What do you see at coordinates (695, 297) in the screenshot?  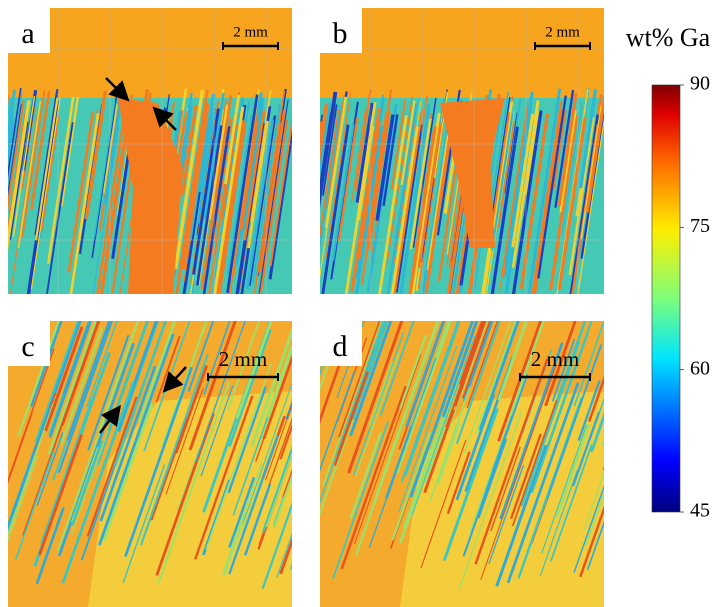 I see `colorbar-ticks: 90 75 60 45` at bounding box center [695, 297].